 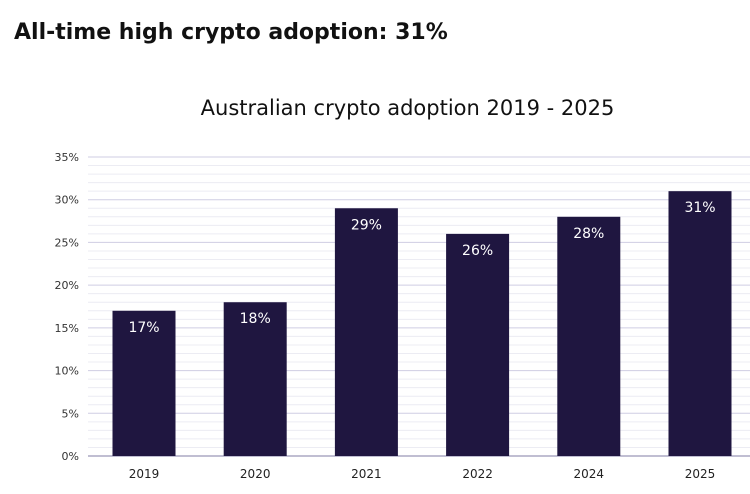 I want to click on x-tick-label: 2021, so click(x=366, y=474).